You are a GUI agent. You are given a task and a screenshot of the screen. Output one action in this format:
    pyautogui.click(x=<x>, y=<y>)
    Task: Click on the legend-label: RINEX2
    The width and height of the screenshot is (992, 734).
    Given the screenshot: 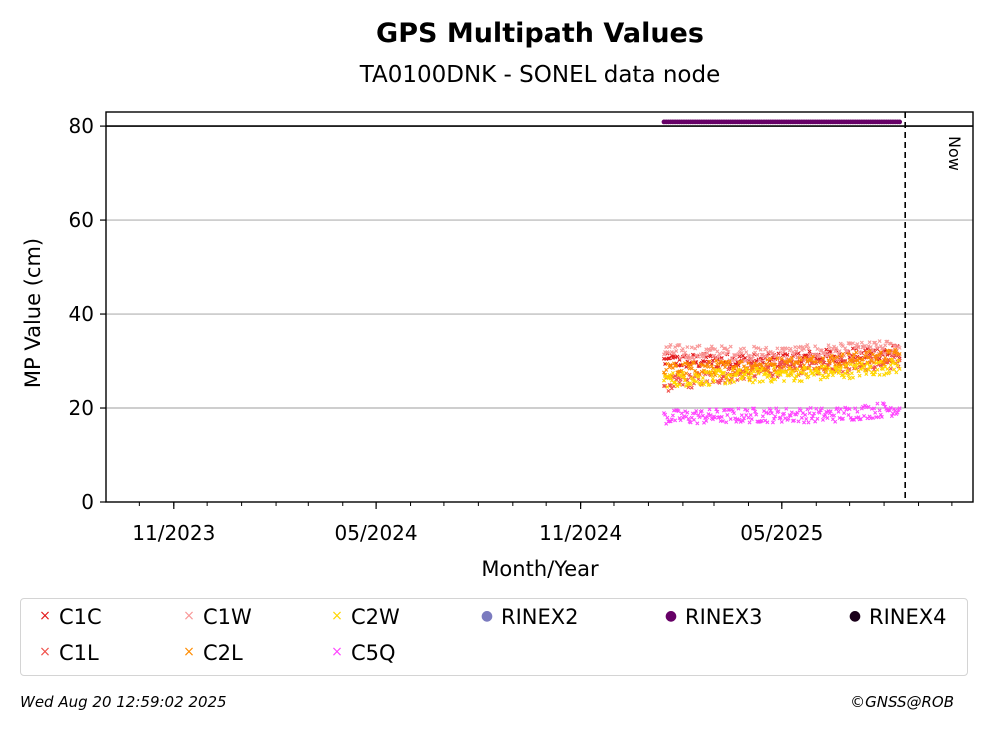 What is the action you would take?
    pyautogui.click(x=540, y=617)
    